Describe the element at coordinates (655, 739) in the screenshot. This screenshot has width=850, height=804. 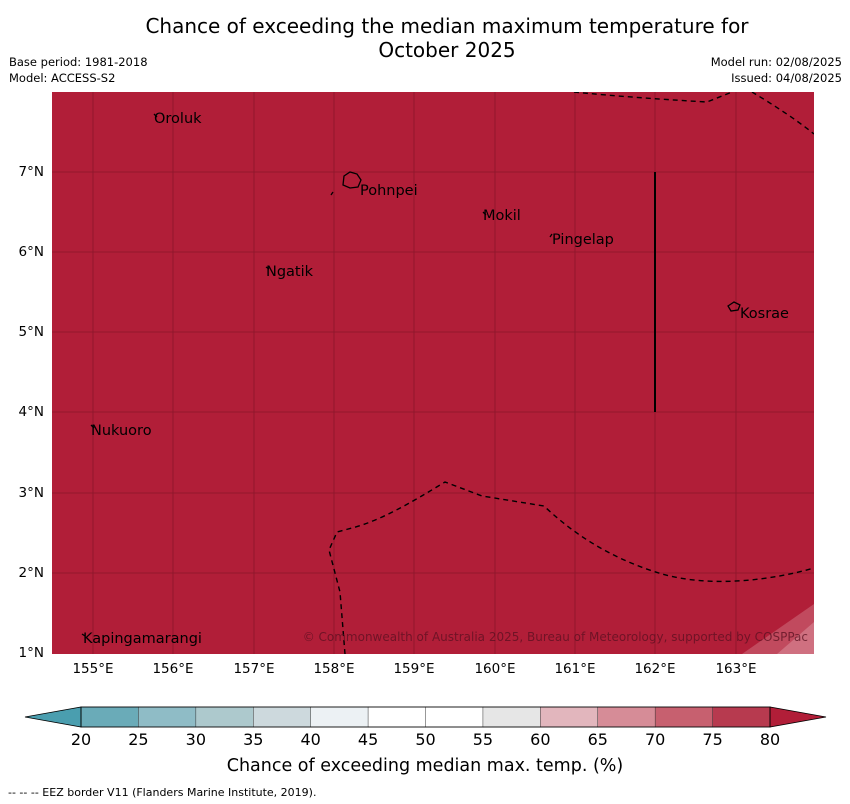
I see `colorbar-tick-label: 70` at that location.